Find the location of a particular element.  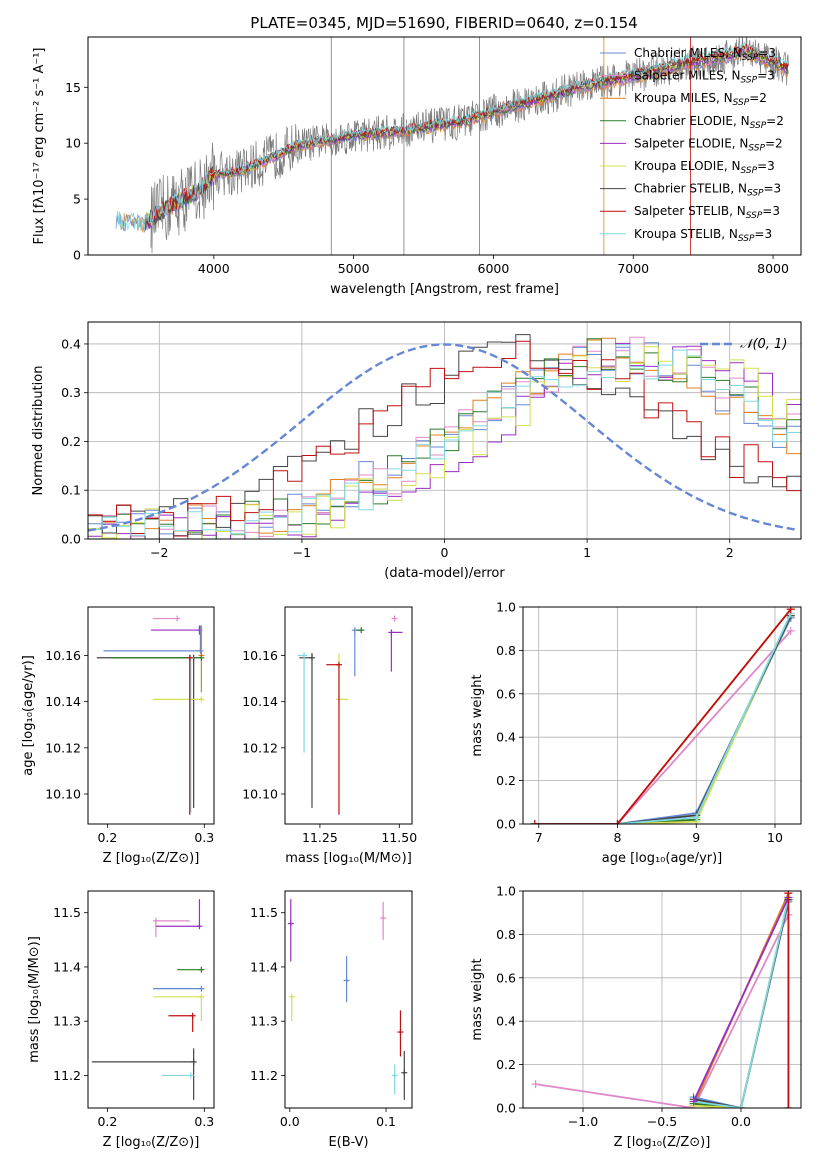

x-axis-label: wavelength [Angstrom, rest frame] is located at coordinates (444, 289).